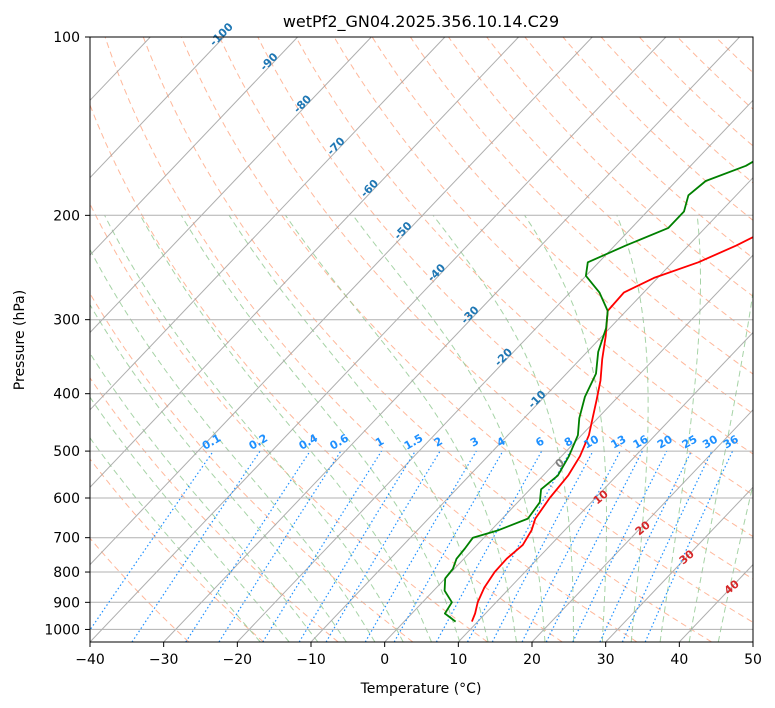 Image resolution: width=775 pixels, height=708 pixels. What do you see at coordinates (66, 38) in the screenshot?
I see `y-tick-label: 100` at bounding box center [66, 38].